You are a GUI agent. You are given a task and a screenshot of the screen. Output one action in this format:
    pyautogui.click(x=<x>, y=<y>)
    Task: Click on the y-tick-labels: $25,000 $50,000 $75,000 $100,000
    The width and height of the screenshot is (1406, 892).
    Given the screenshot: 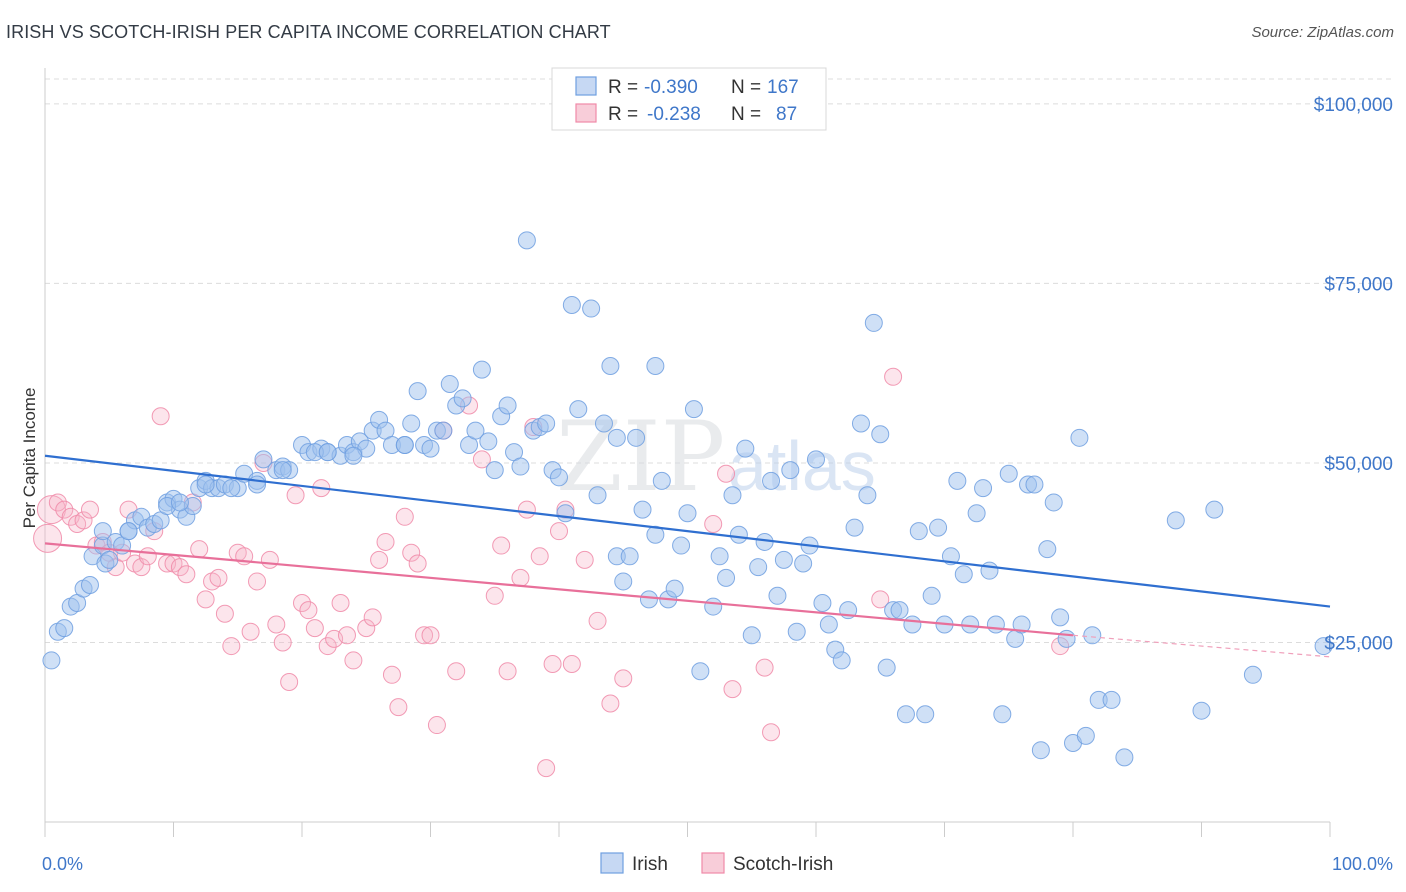 What is the action you would take?
    pyautogui.click(x=1353, y=375)
    